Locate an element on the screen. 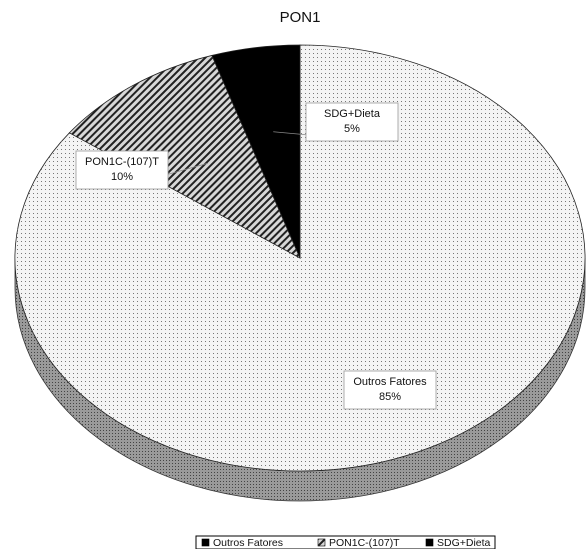 The width and height of the screenshot is (587, 549). legend: Outros Fatores PON1C-(107)T SDG+Dieta is located at coordinates (346, 543).